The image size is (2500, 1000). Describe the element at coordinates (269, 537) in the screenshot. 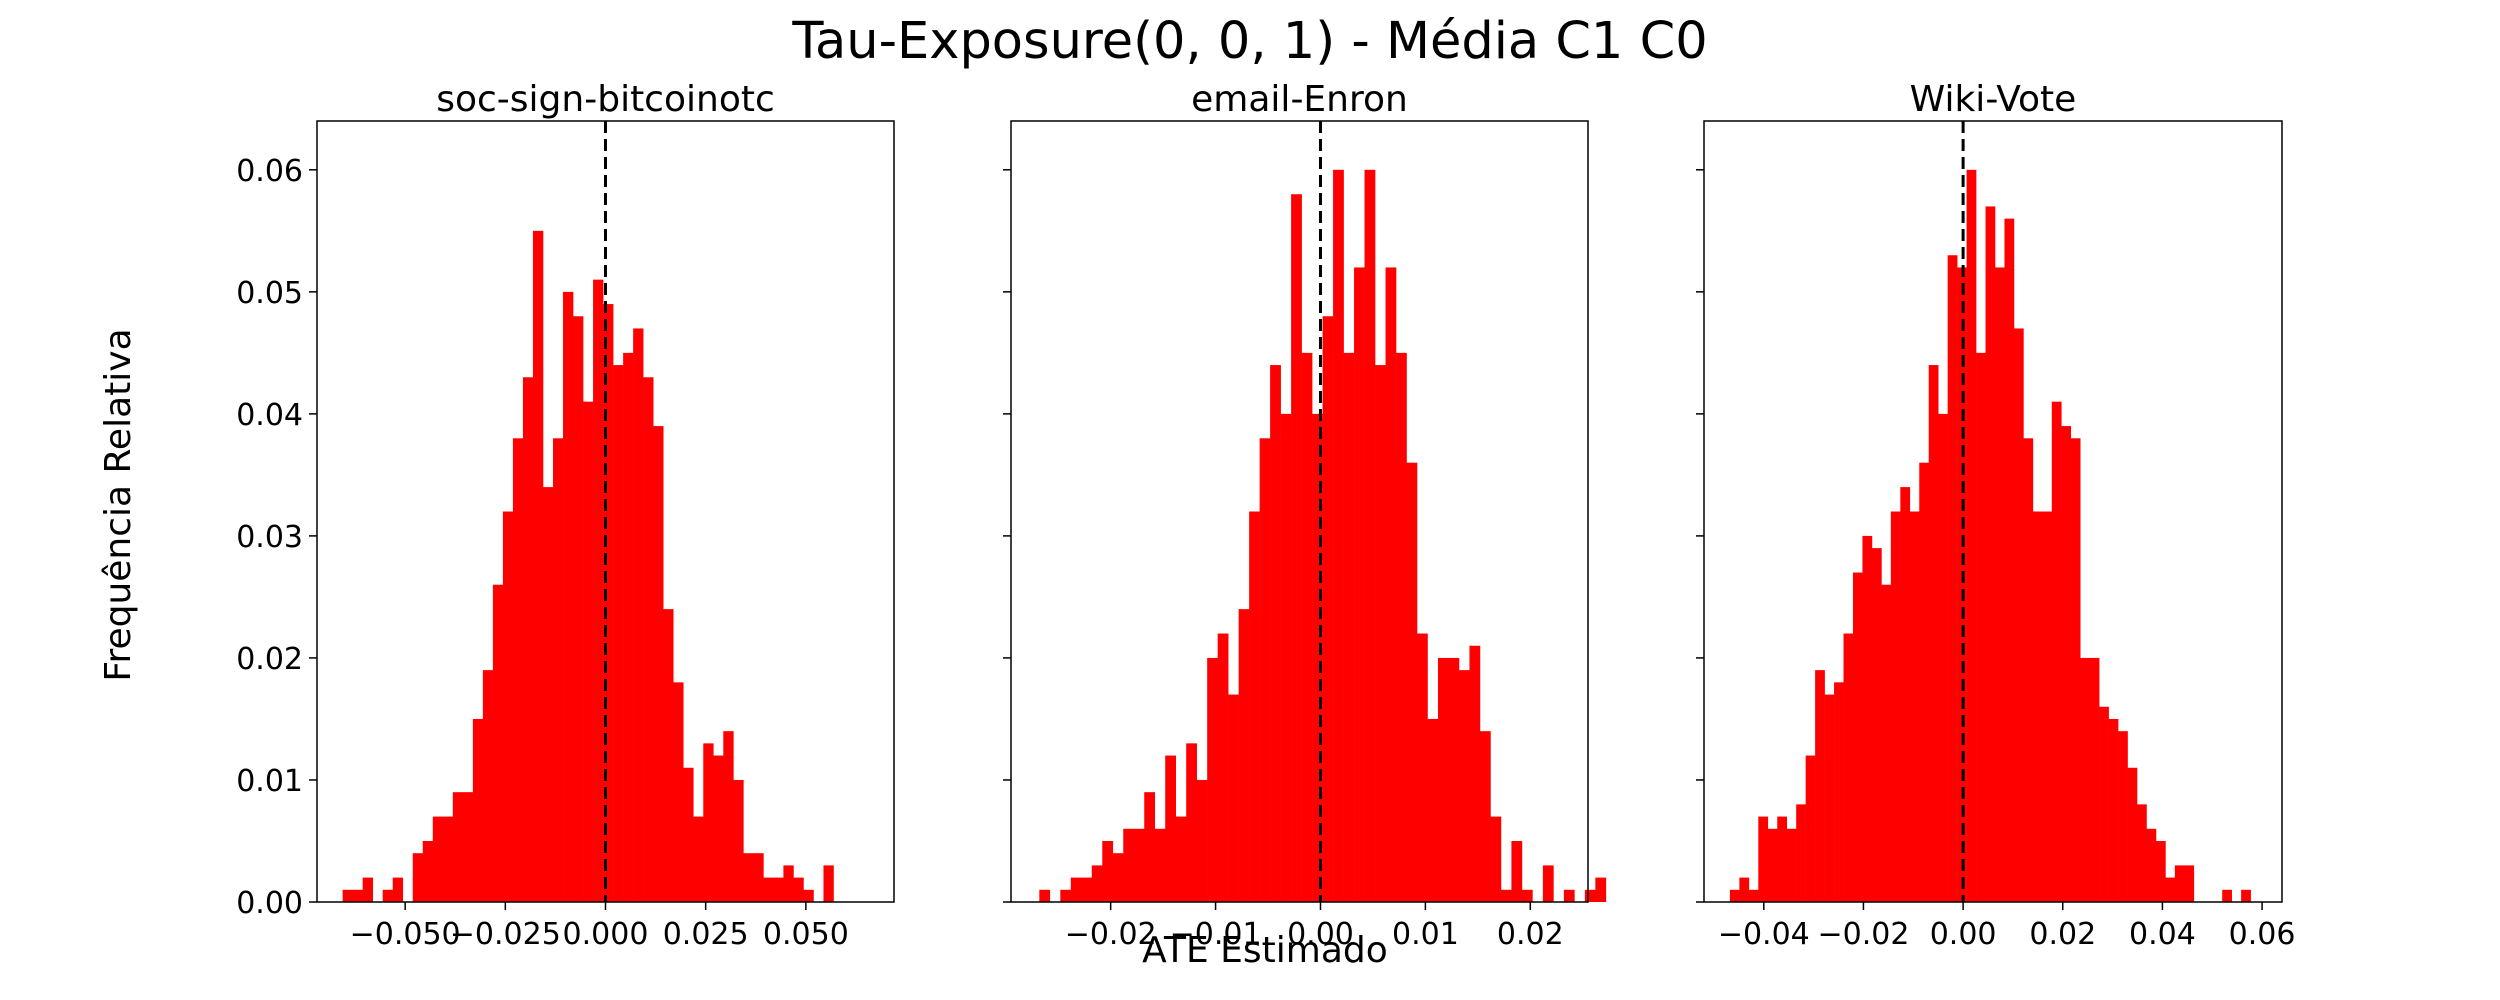

I see `y-tick-label: 0.03` at that location.